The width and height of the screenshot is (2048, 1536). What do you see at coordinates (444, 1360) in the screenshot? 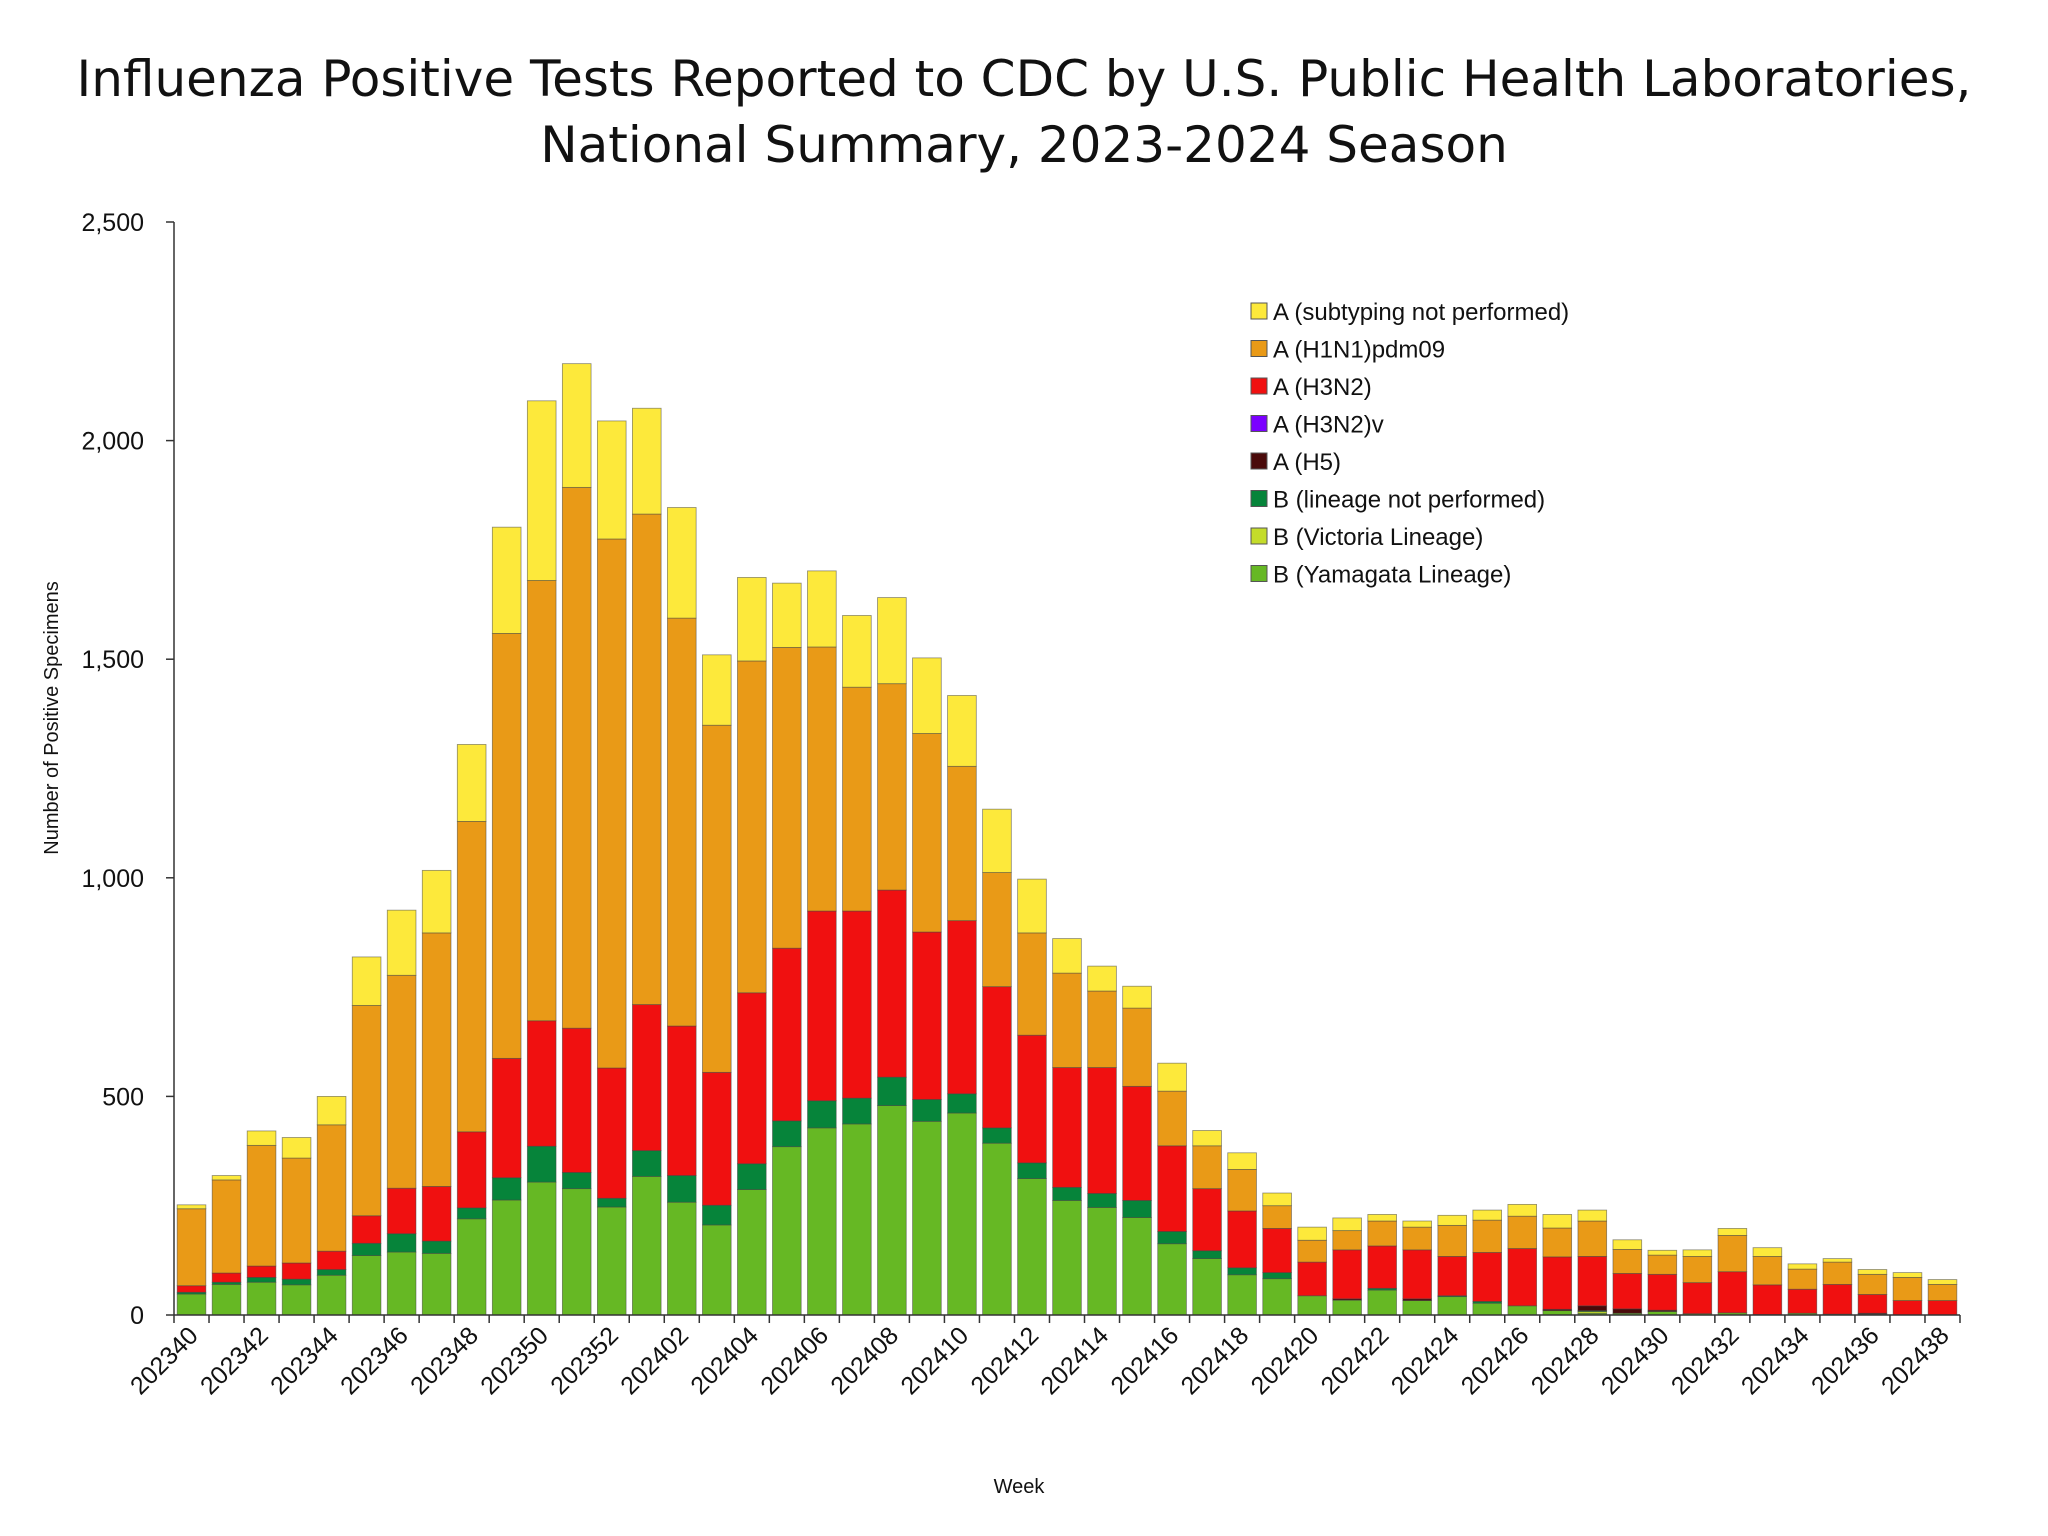
I see `x-tick-label: 202348` at bounding box center [444, 1360].